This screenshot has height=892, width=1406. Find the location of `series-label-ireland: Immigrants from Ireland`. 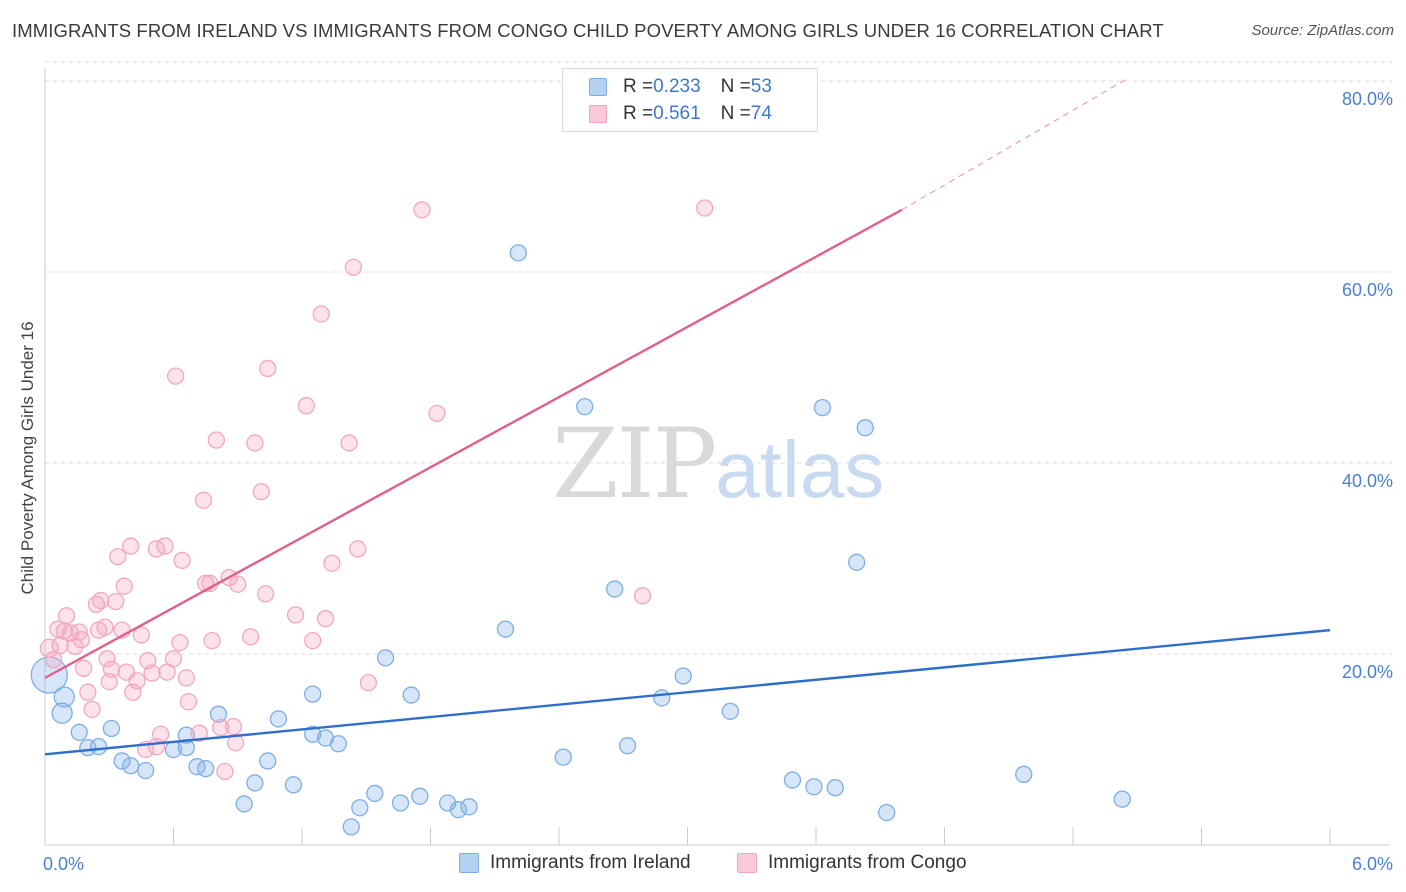

series-label-ireland: Immigrants from Ireland is located at coordinates (590, 862).